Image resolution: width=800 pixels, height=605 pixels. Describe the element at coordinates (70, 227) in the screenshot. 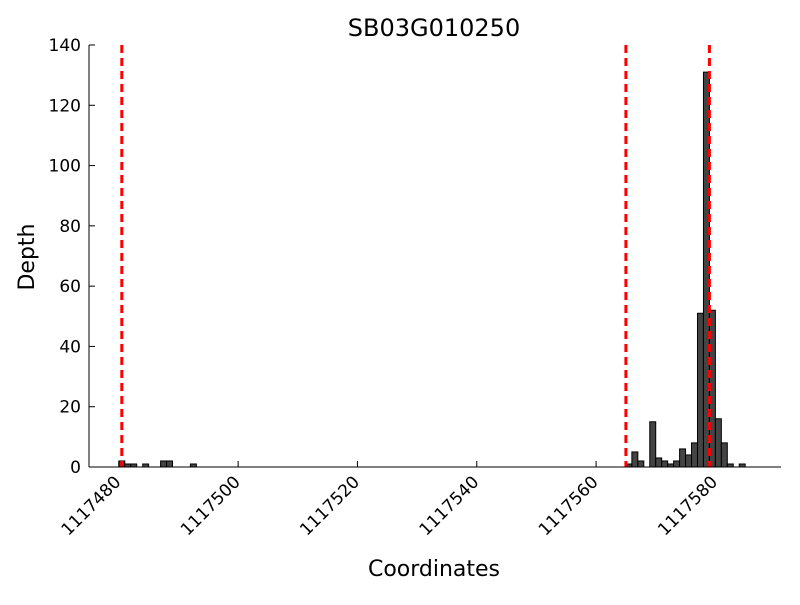

I see `y-tick-label: 80` at that location.